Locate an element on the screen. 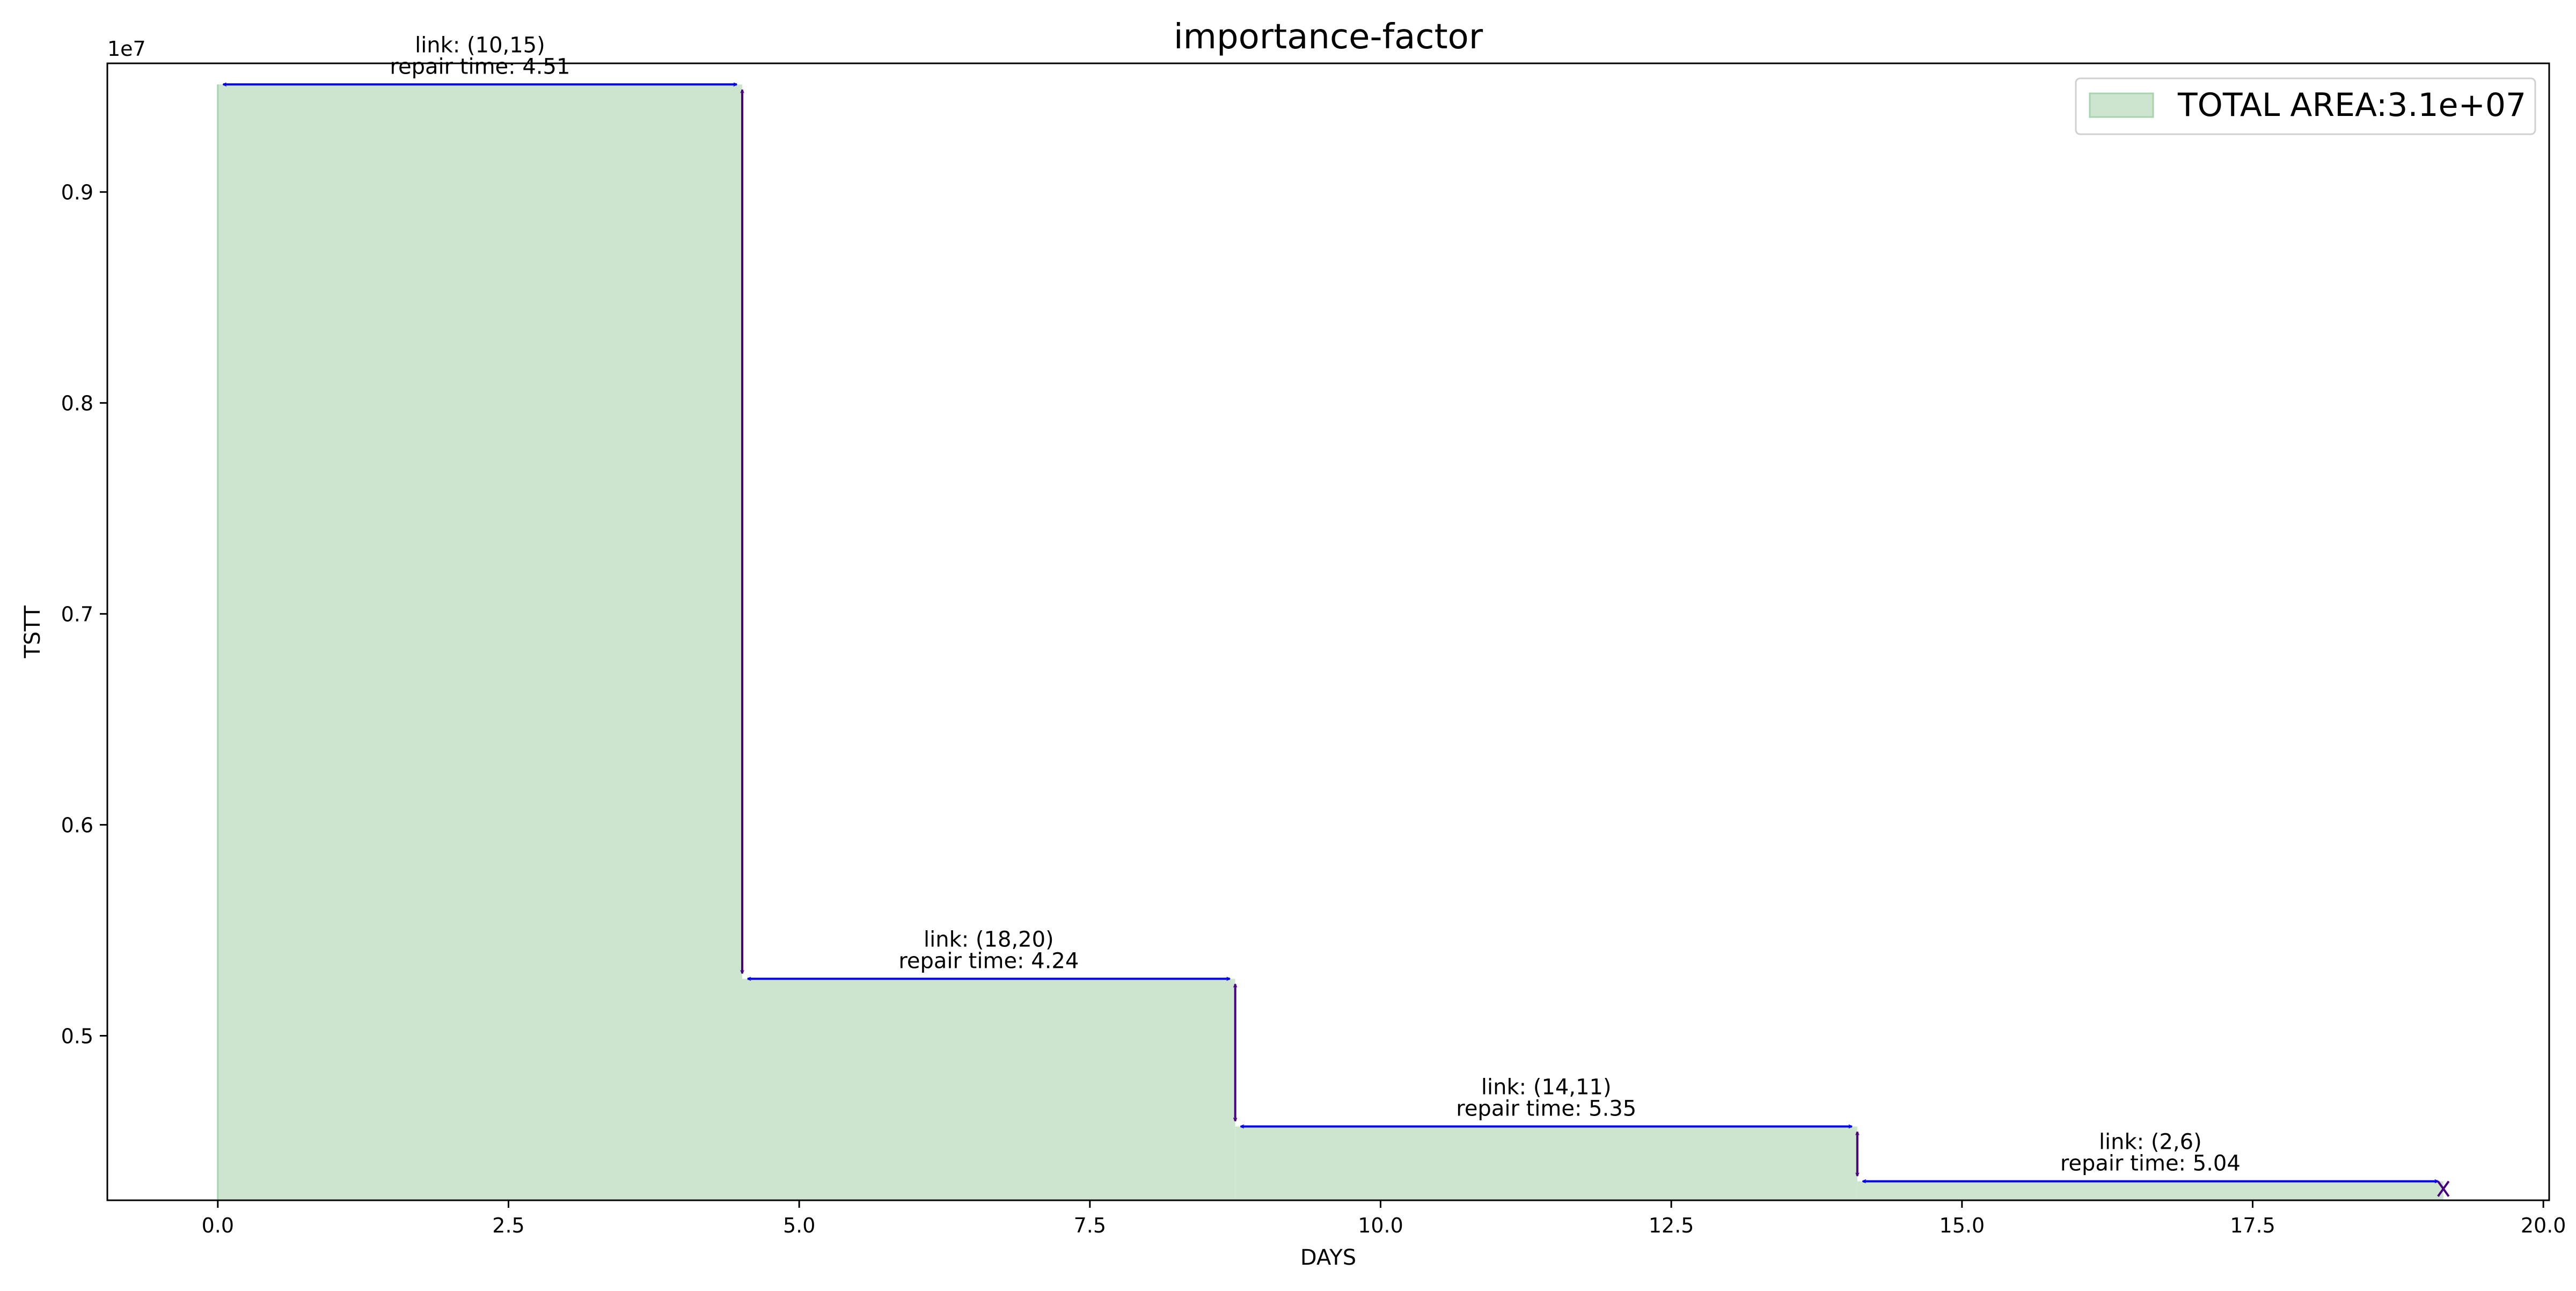 The width and height of the screenshot is (2576, 1291). x-tick-label-5: 12.5 is located at coordinates (1671, 1225).